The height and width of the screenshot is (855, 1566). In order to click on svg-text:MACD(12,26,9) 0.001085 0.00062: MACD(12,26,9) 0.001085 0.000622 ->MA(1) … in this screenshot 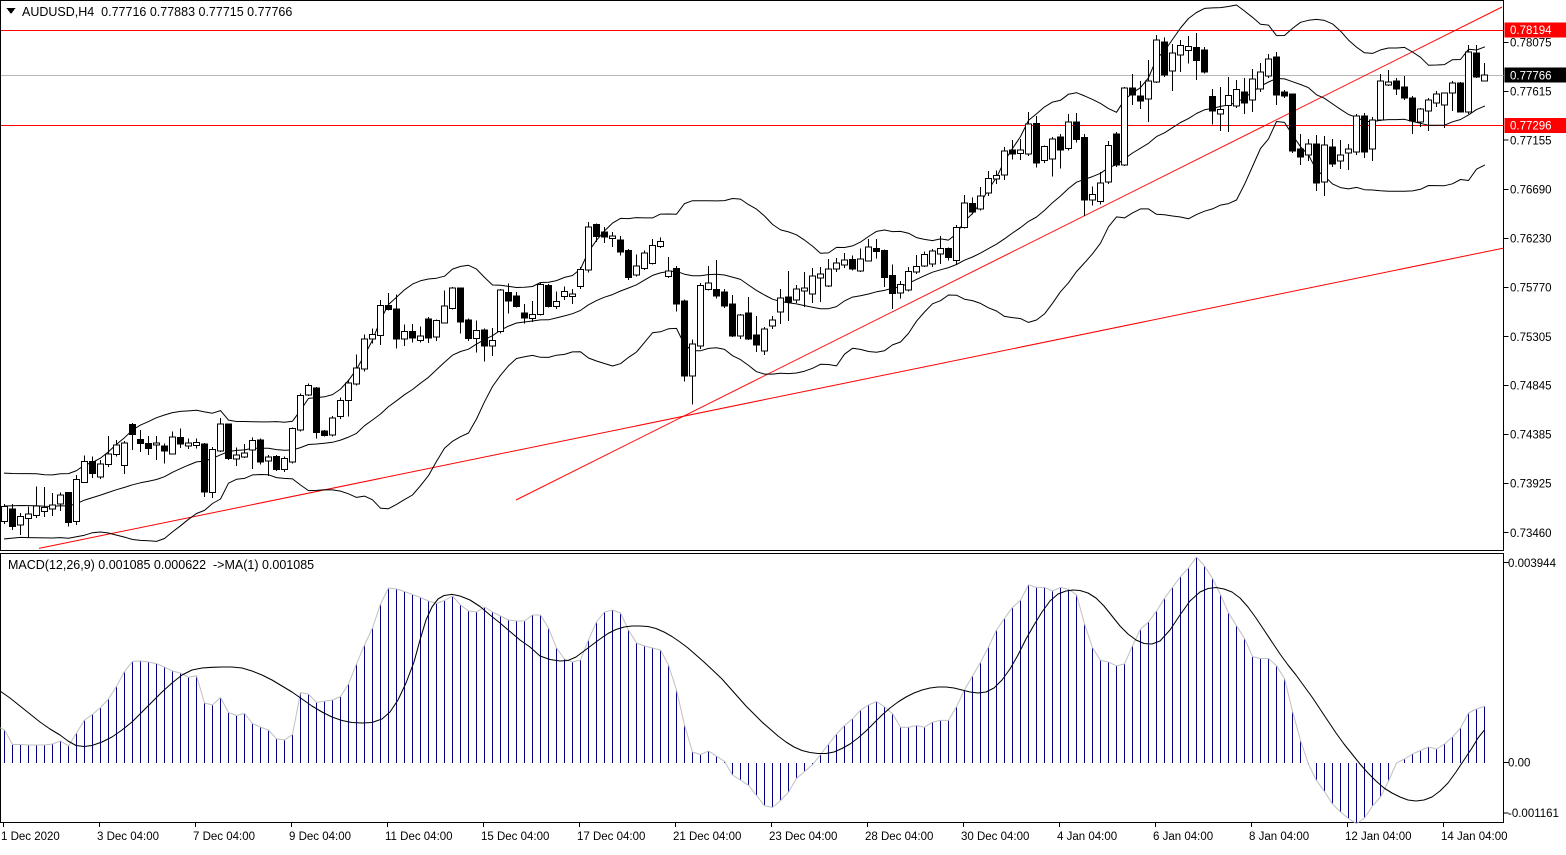, I will do `click(161, 565)`.